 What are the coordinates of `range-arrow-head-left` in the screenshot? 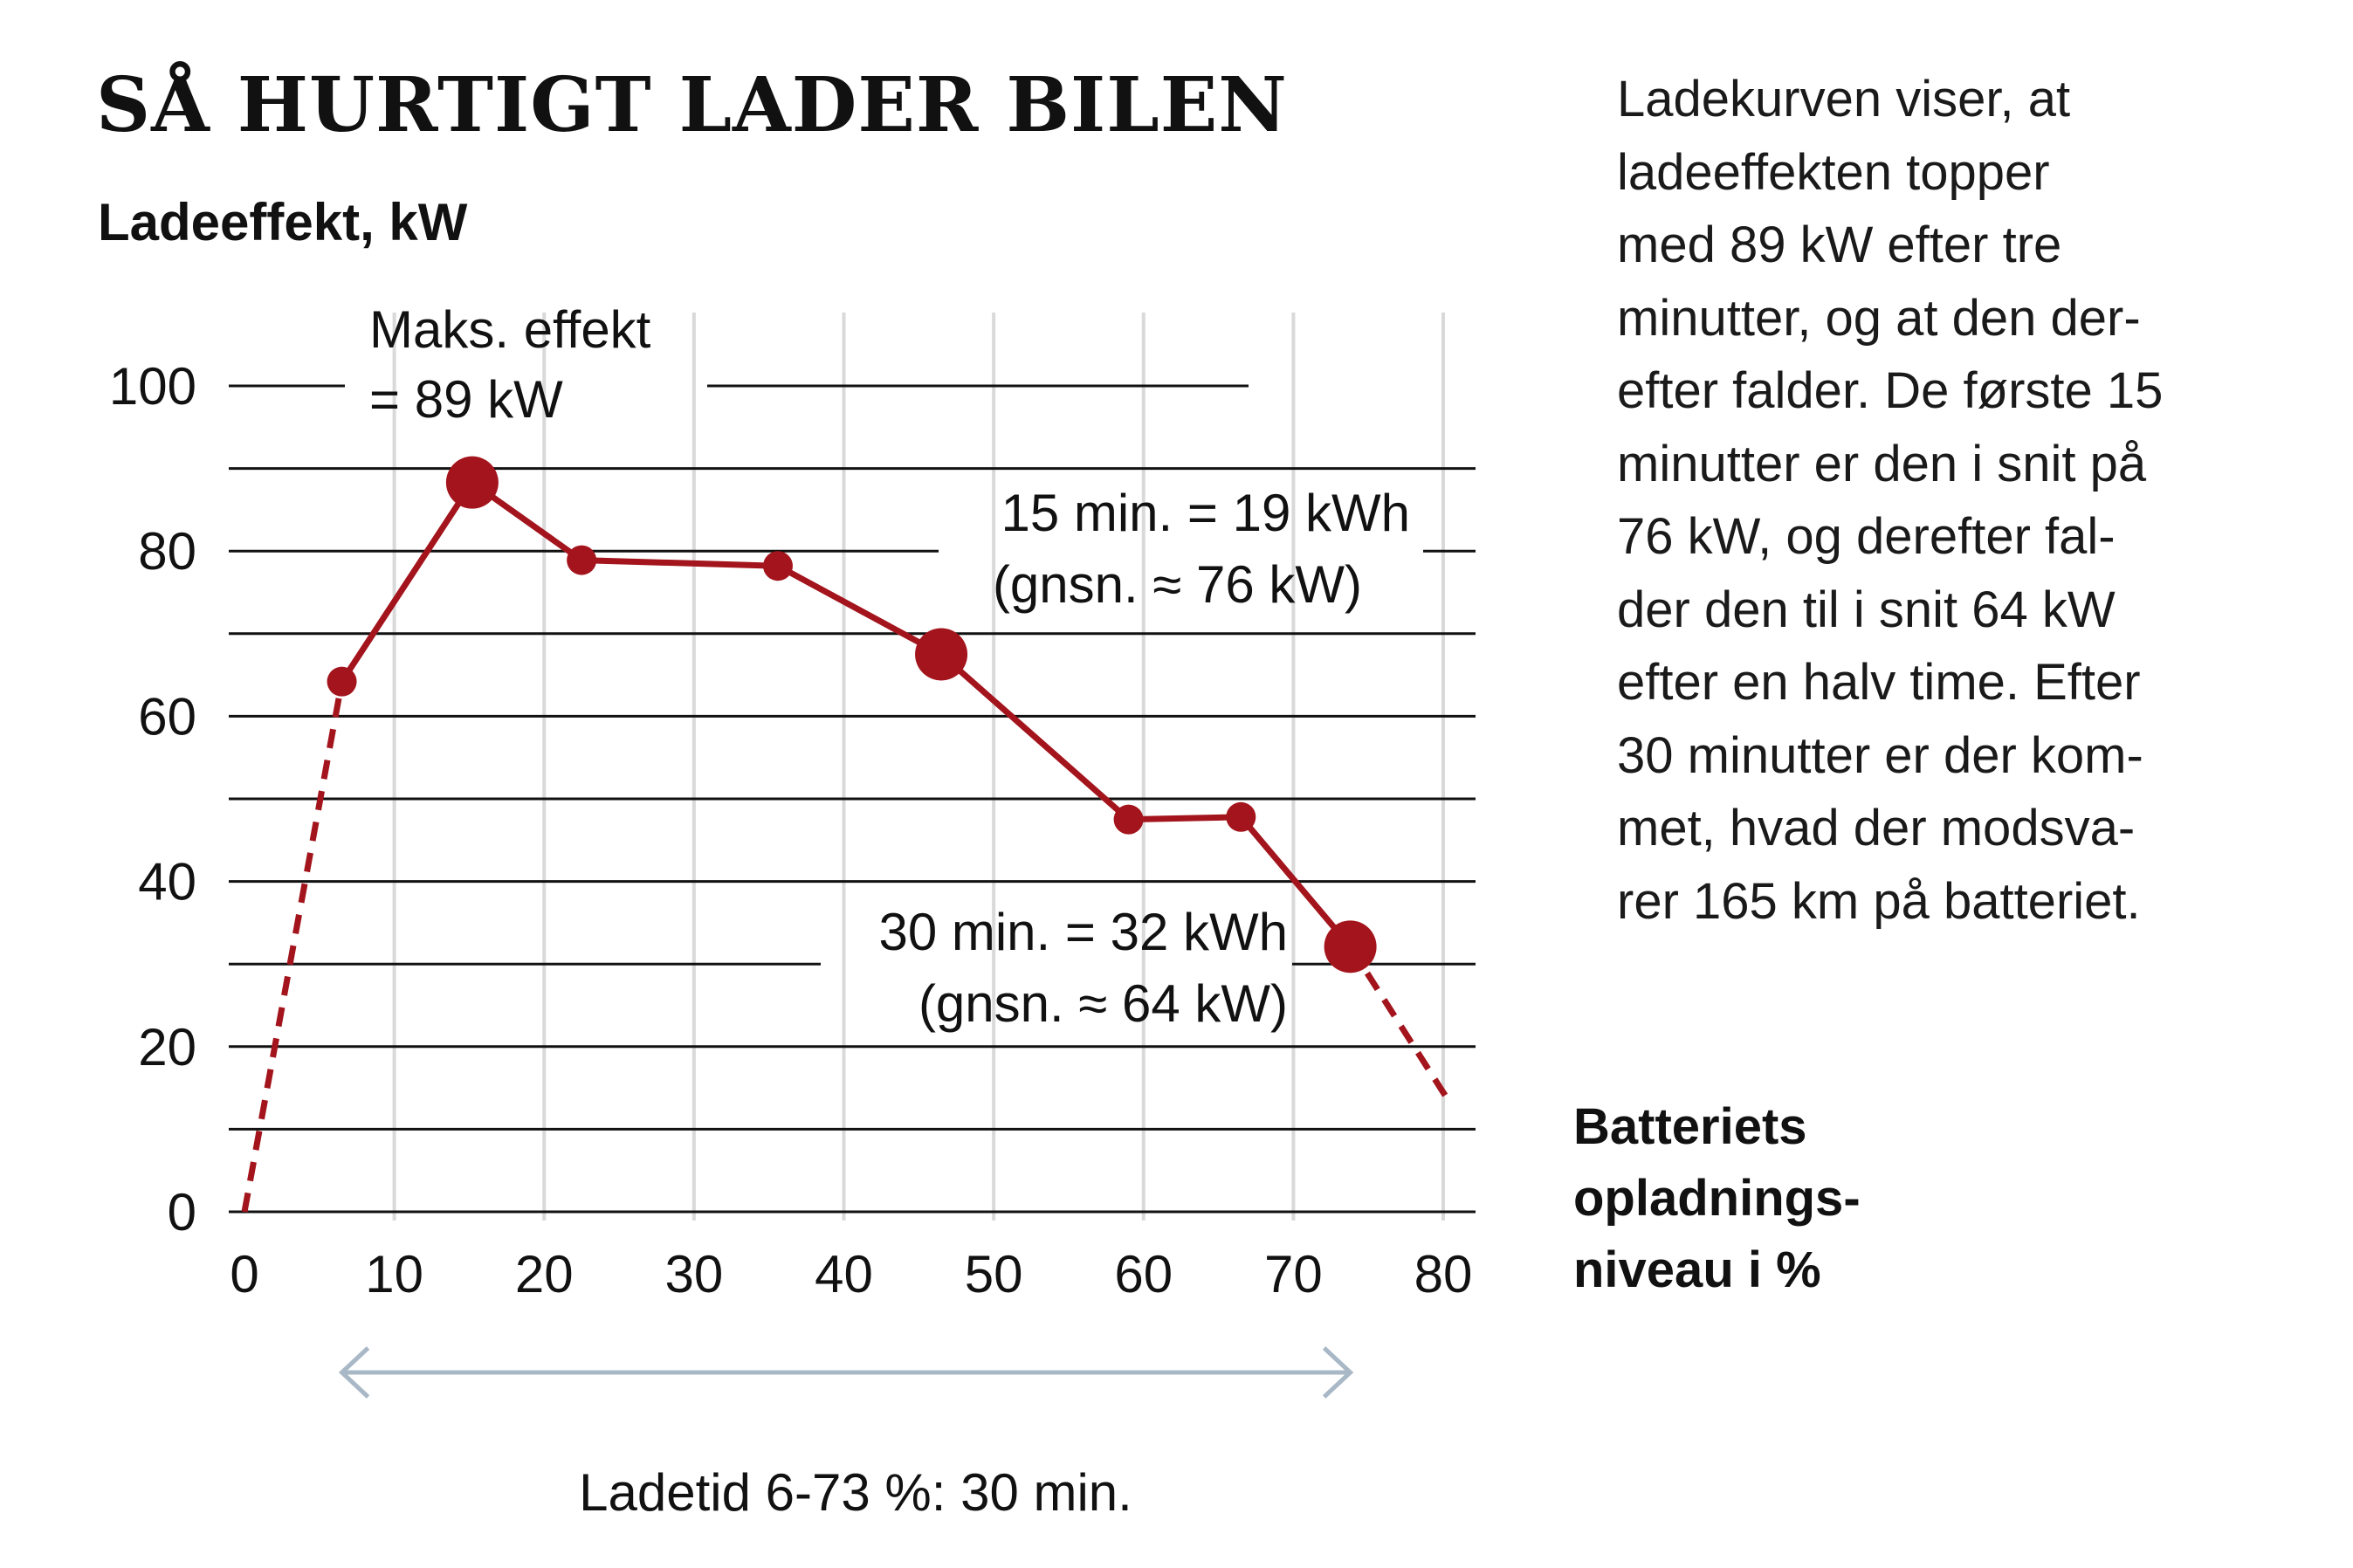 It's located at (354, 1373).